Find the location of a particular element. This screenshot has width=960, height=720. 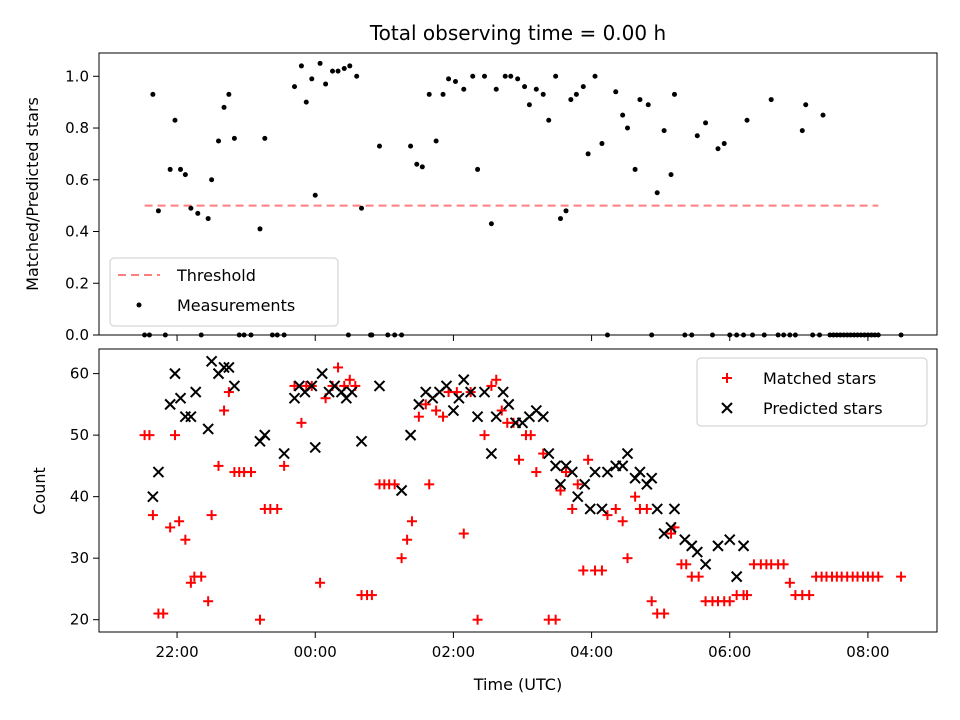

bottom-legend-box is located at coordinates (812, 392).